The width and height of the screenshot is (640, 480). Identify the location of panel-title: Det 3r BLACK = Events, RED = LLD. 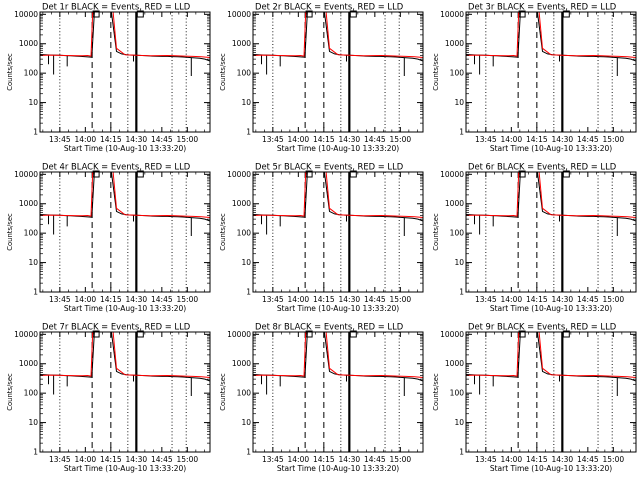
(542, 7).